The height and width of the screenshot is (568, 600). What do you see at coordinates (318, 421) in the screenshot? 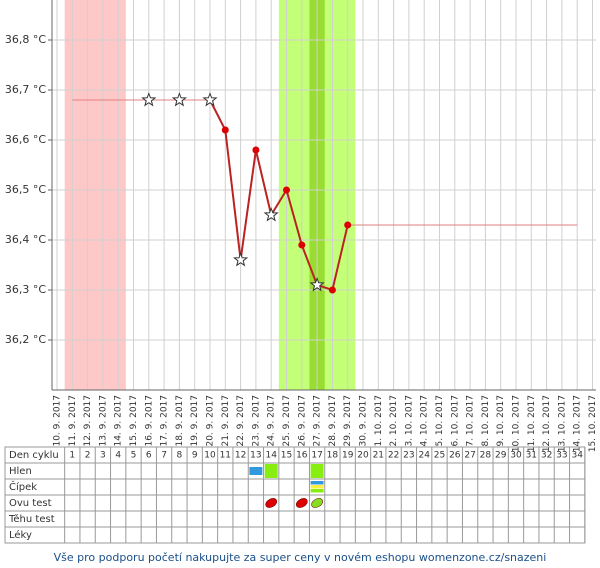
I see `x-tick-label: 27. 9. 2017` at bounding box center [318, 421].